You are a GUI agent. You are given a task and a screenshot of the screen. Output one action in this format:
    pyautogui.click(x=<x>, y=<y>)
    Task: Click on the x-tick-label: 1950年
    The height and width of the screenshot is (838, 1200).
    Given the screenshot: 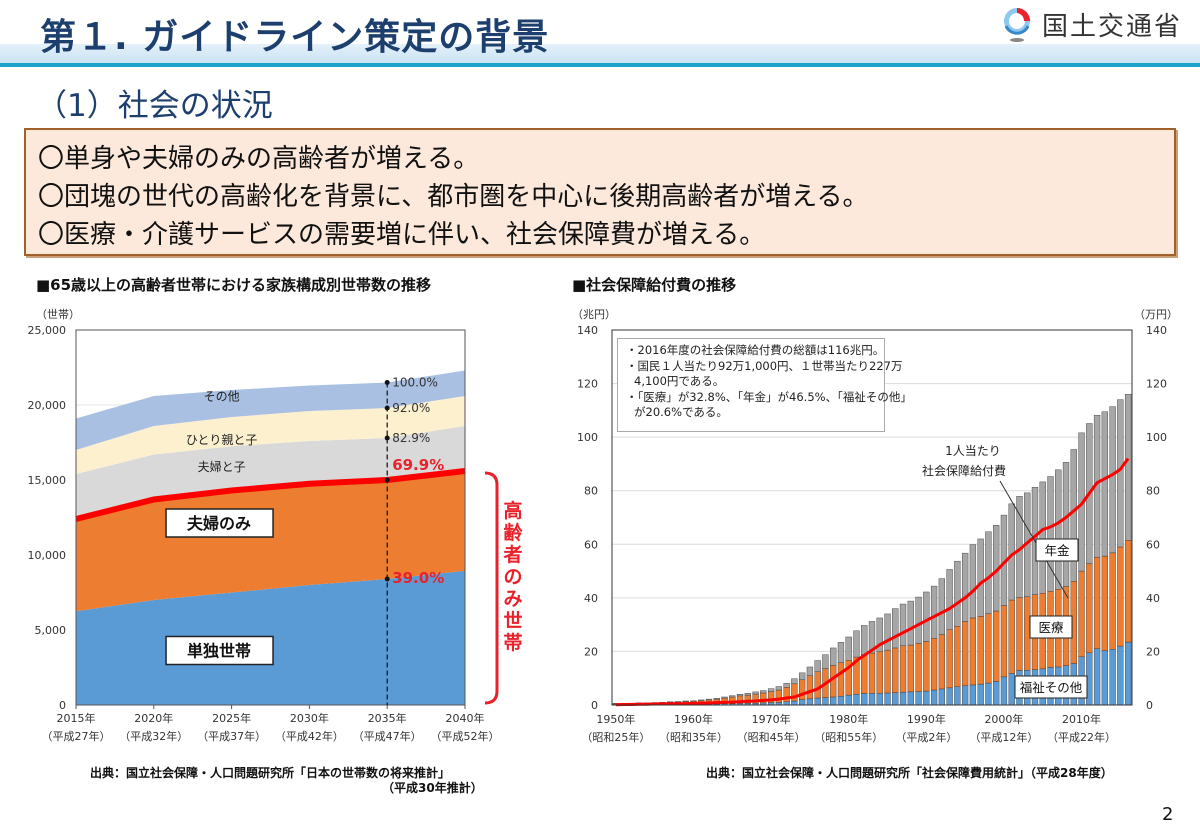 What is the action you would take?
    pyautogui.click(x=615, y=719)
    